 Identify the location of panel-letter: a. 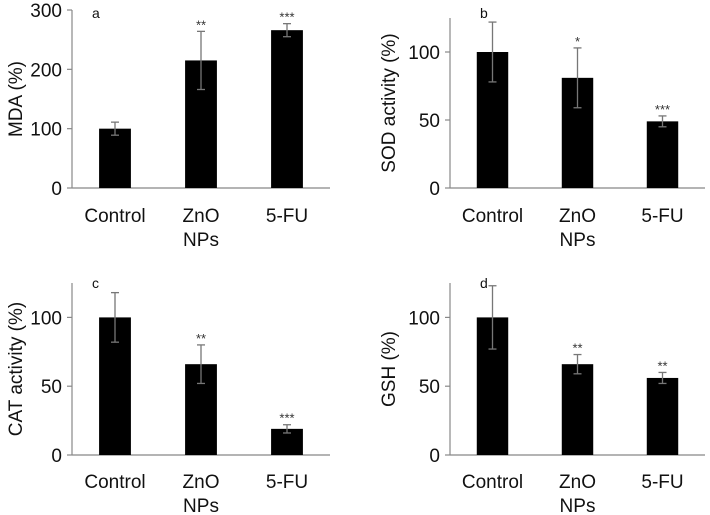
(96, 13).